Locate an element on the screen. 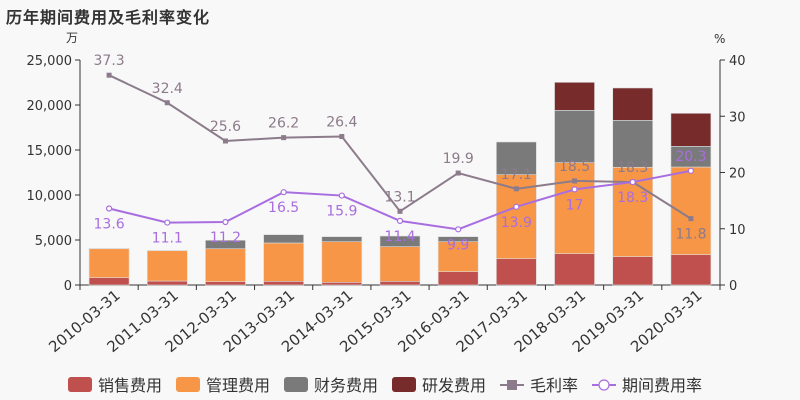 The height and width of the screenshot is (400, 800). data-label-期间费用率: 15.9 is located at coordinates (341, 212).